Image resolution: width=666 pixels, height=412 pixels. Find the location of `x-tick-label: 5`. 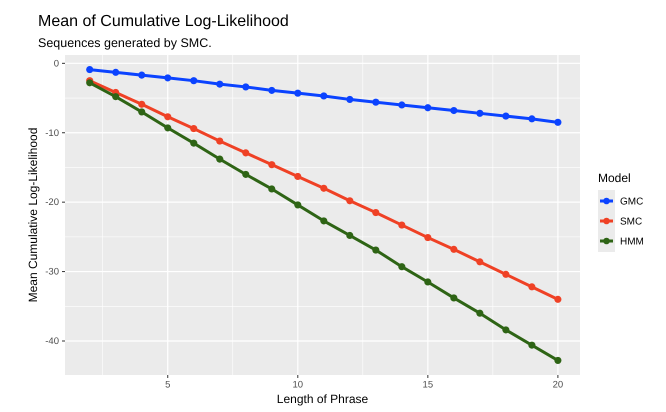

x-tick-label: 5 is located at coordinates (167, 385).